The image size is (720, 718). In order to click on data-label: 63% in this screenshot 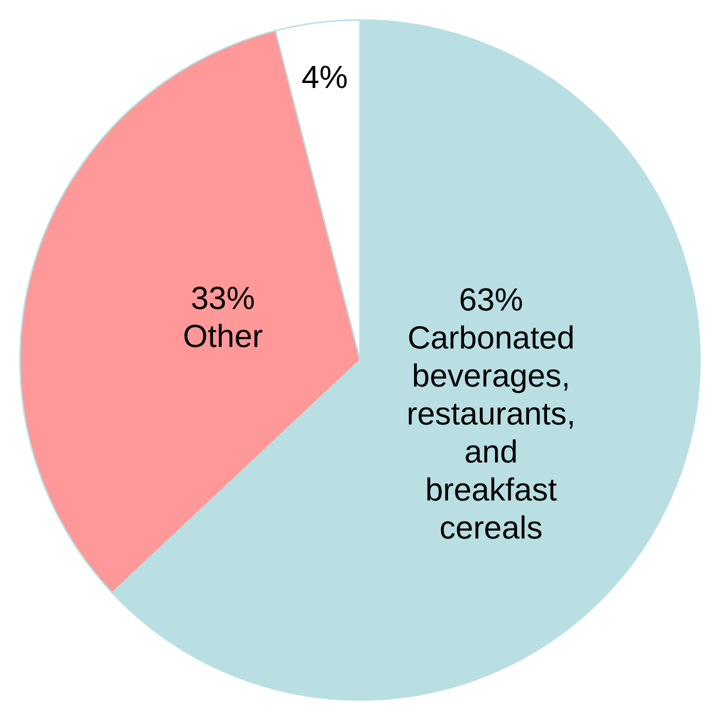, I will do `click(491, 300)`.